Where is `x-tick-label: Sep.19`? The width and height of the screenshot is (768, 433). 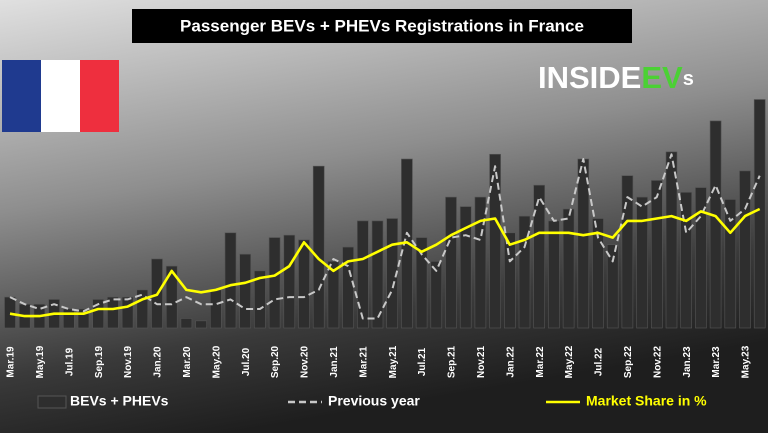 x-tick-label: Sep.19 is located at coordinates (99, 361).